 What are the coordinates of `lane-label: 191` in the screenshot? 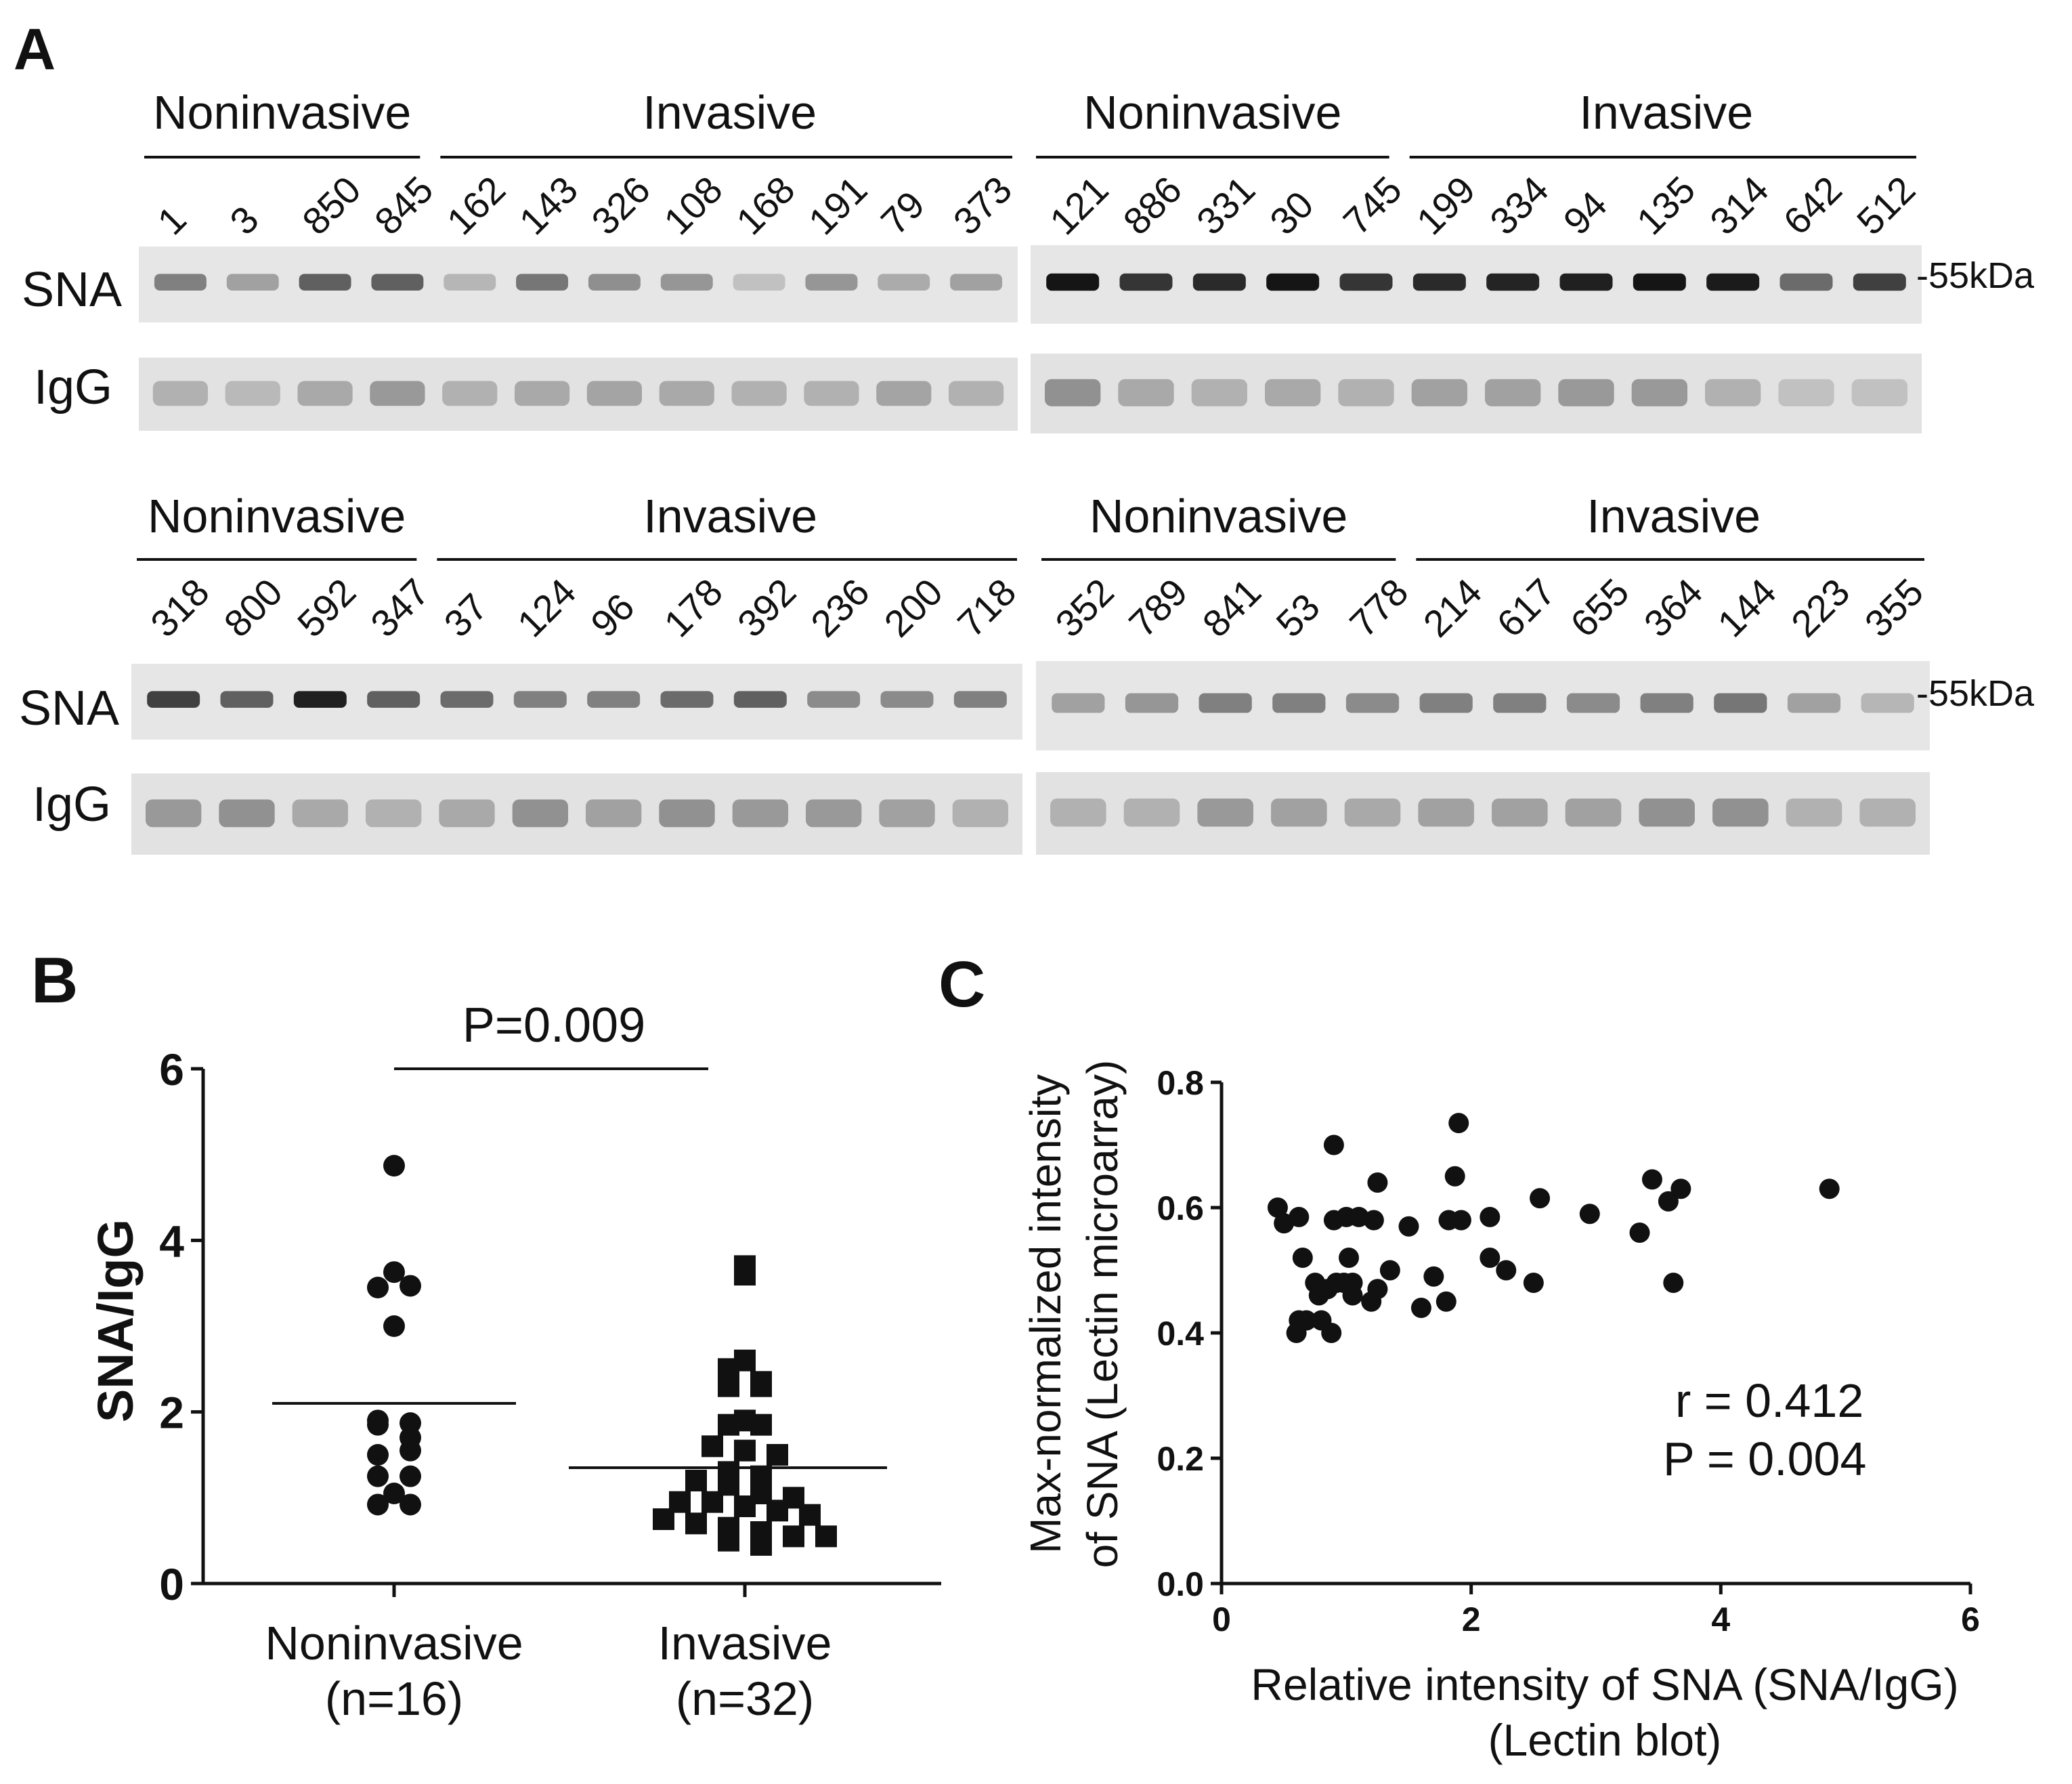 It's located at (838, 206).